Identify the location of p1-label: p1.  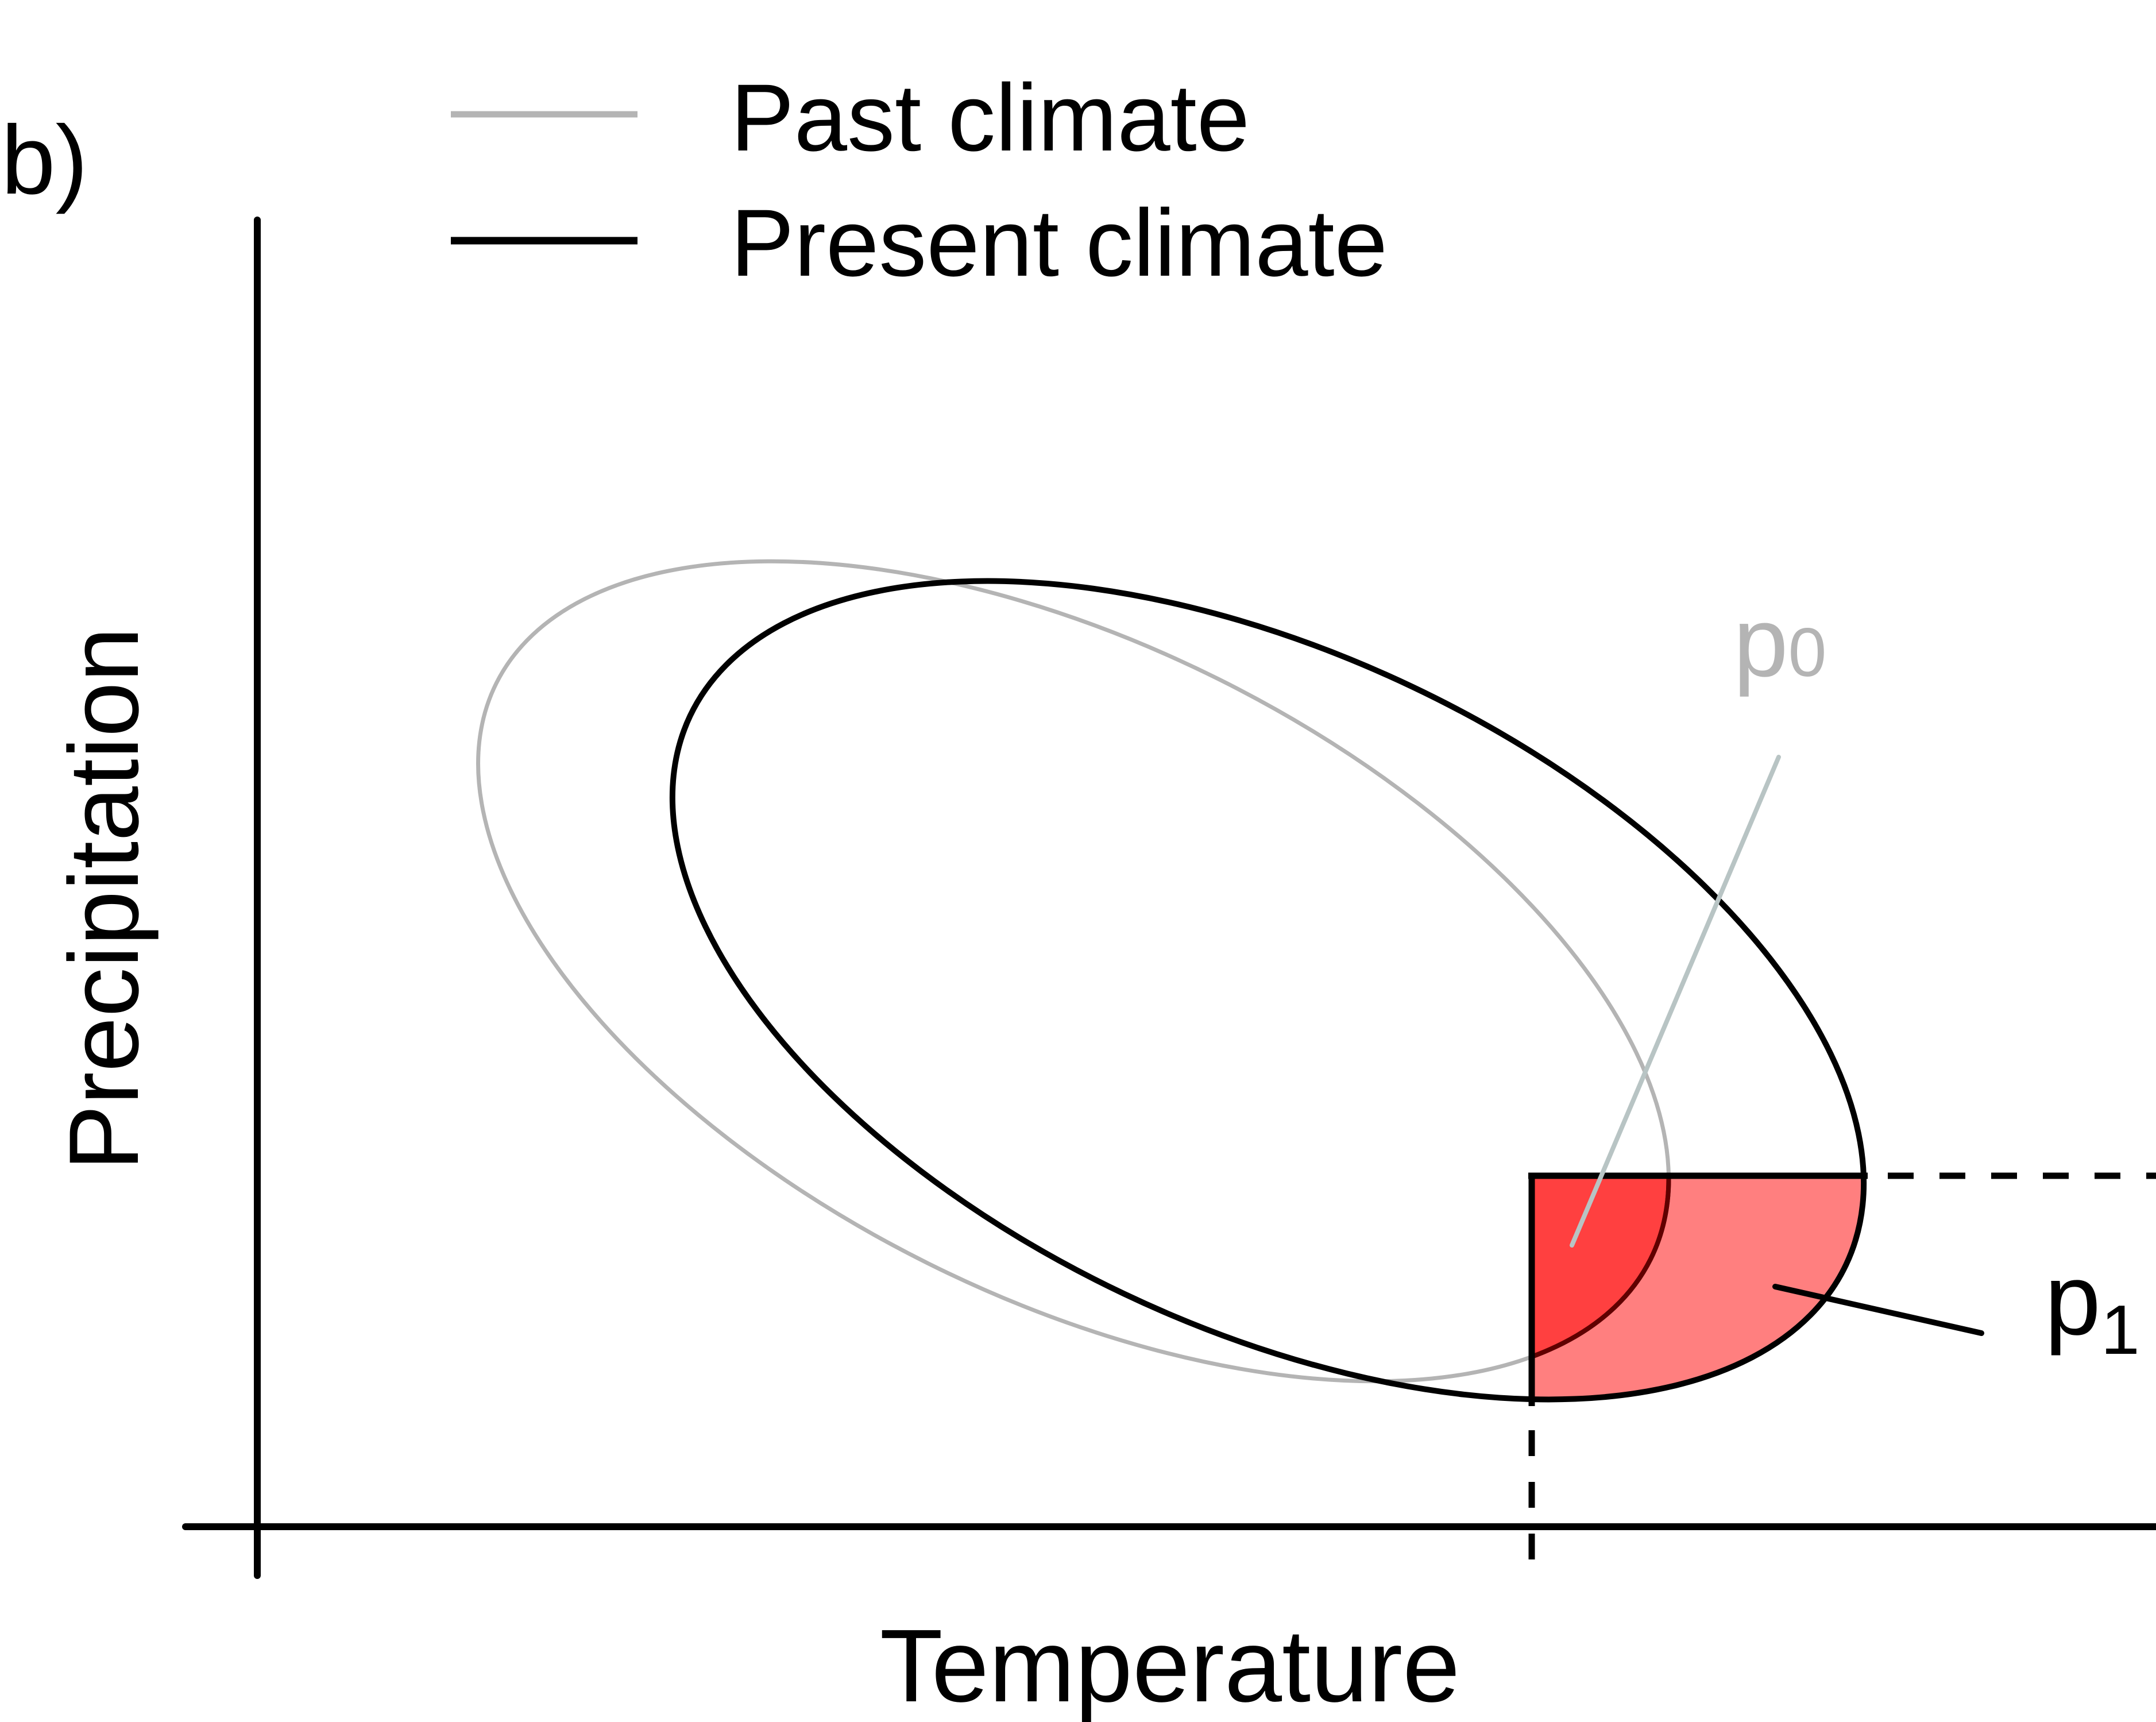
(2092, 1307).